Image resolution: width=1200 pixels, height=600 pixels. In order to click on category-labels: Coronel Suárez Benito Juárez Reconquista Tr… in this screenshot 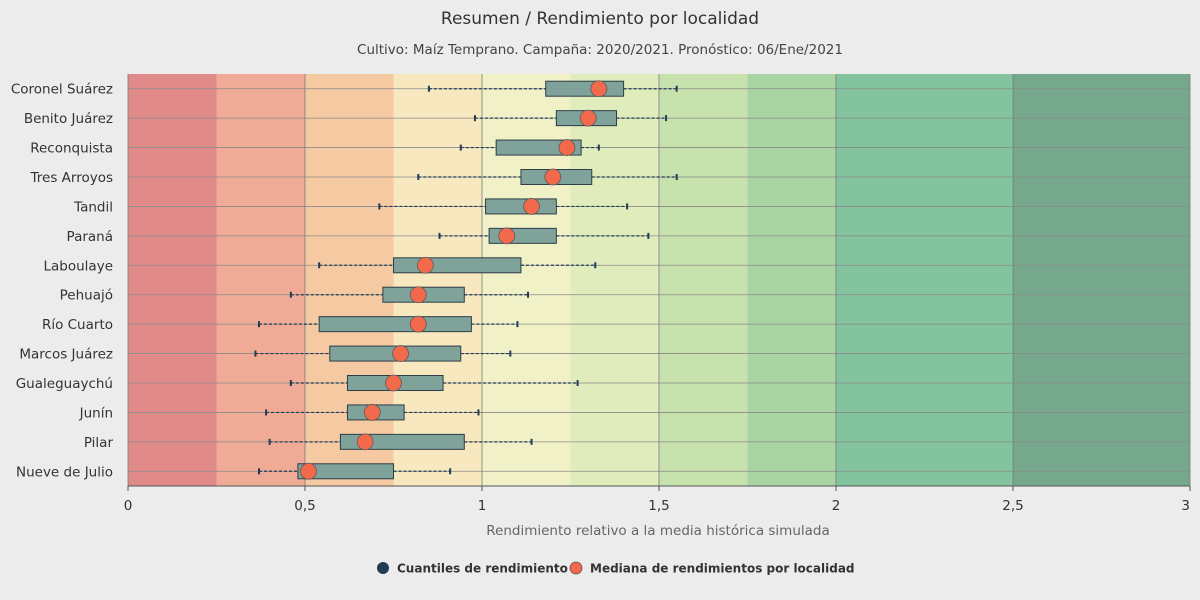, I will do `click(62, 281)`.